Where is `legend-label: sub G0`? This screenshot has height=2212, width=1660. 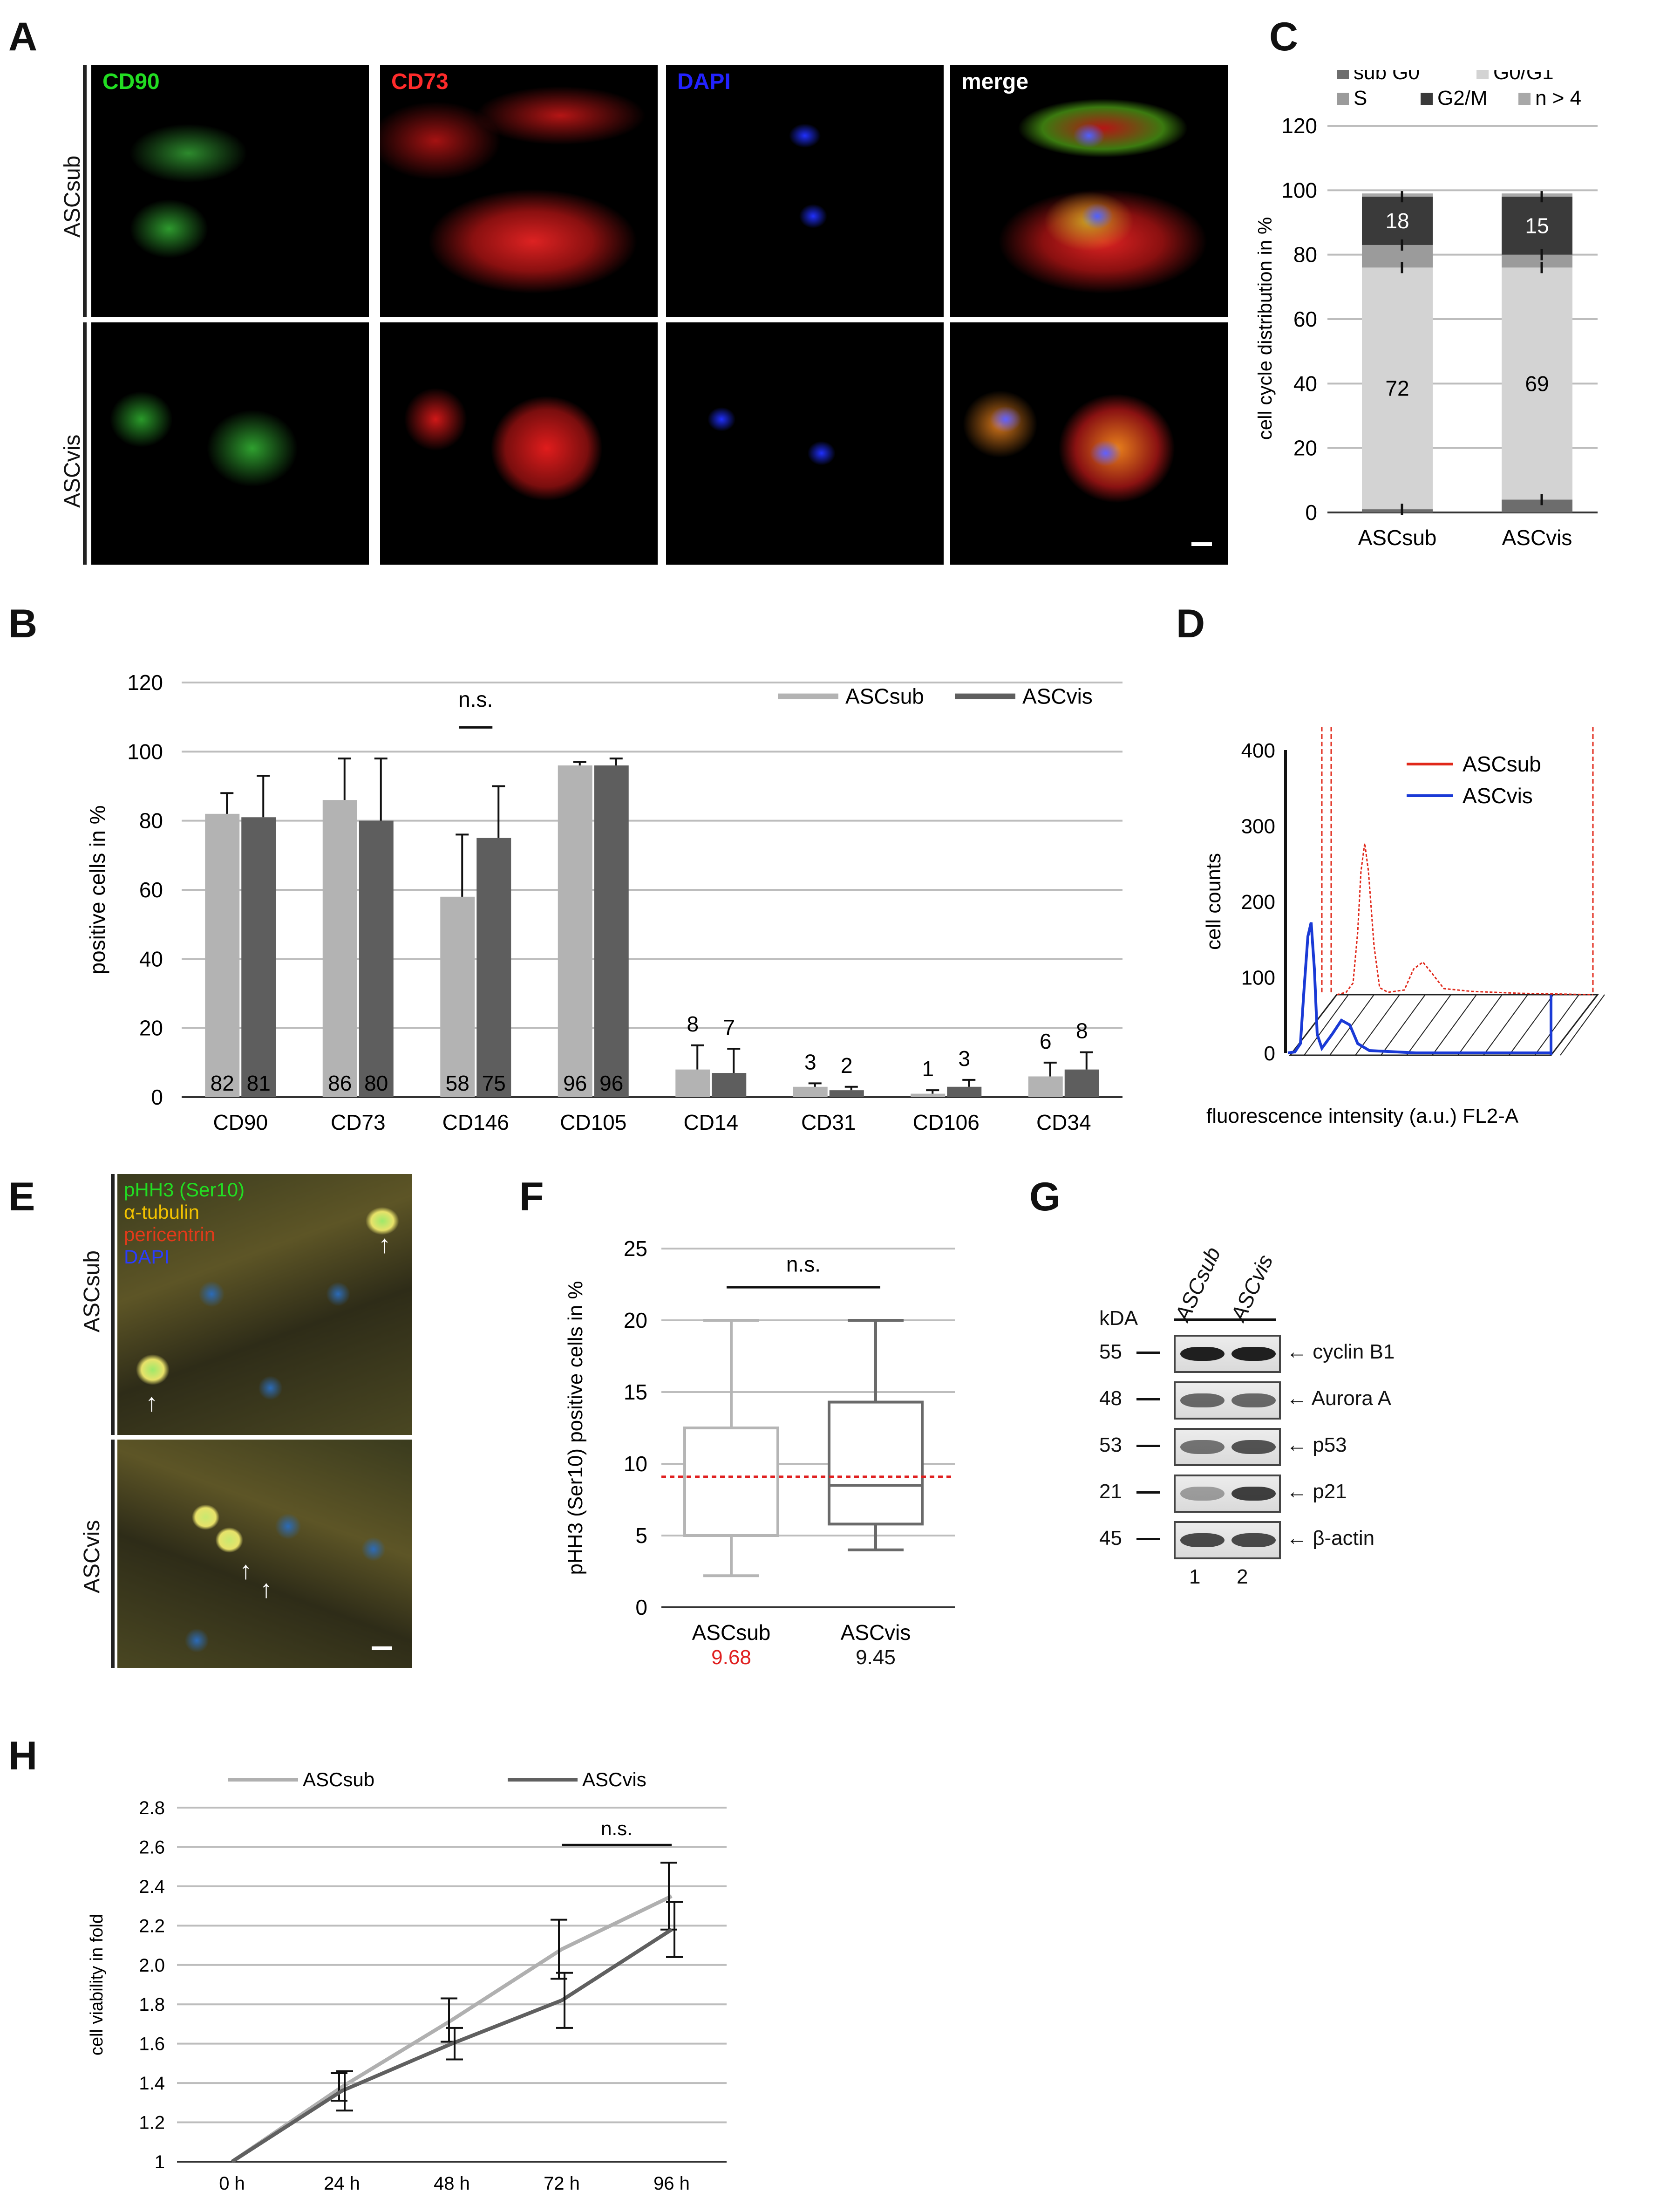 legend-label: sub G0 is located at coordinates (1387, 77).